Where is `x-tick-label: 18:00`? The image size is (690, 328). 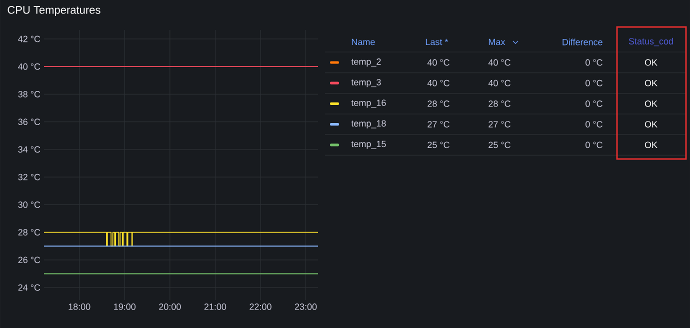 x-tick-label: 18:00 is located at coordinates (79, 307).